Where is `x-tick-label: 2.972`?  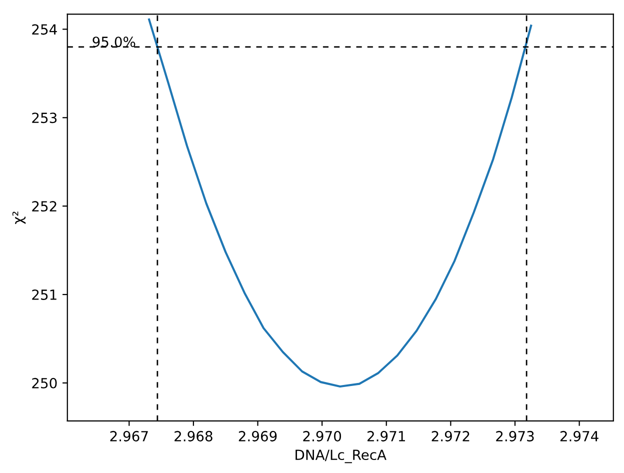
x-tick-label: 2.972 is located at coordinates (451, 436).